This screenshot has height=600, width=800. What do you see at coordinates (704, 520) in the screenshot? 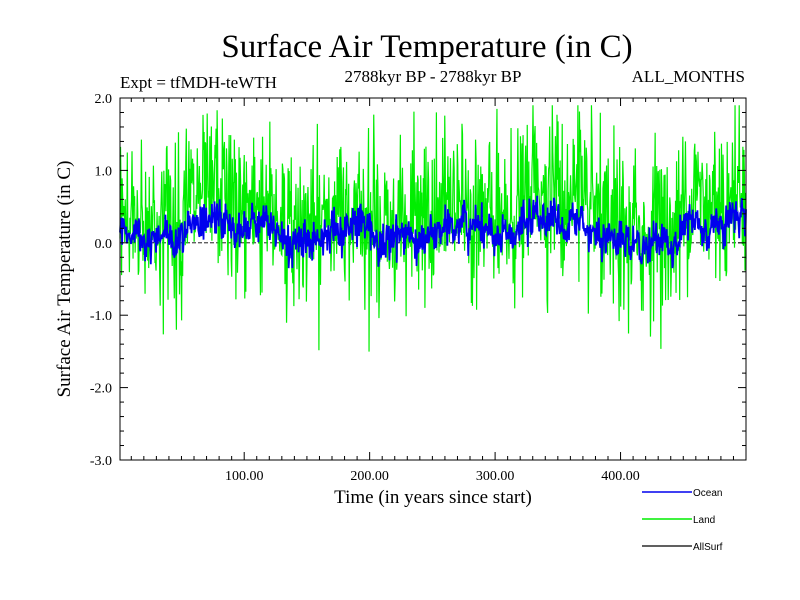
I see `legend-label-land: Land` at bounding box center [704, 520].